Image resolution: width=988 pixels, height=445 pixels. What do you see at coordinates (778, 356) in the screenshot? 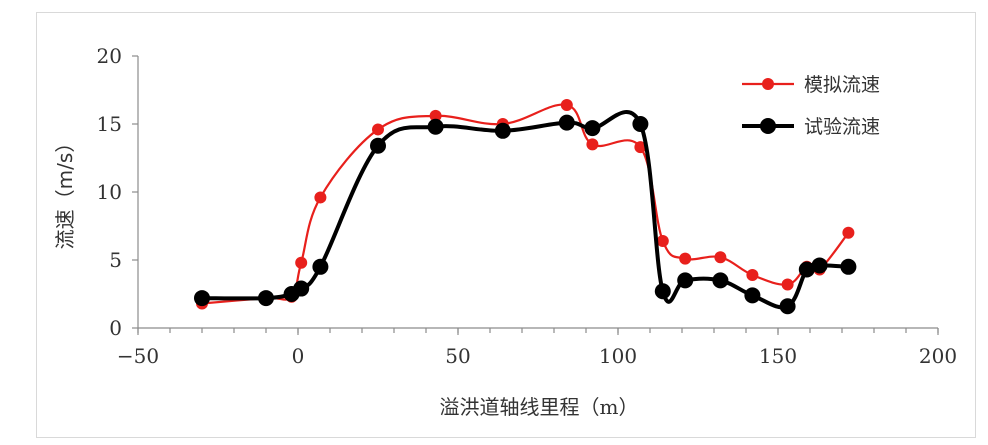
I see `x-tick-label: 150` at bounding box center [778, 356].